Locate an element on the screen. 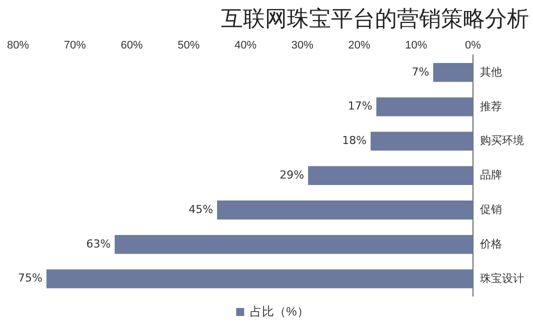 This screenshot has height=335, width=533. y-tick-label: 珠宝设计 is located at coordinates (502, 278).